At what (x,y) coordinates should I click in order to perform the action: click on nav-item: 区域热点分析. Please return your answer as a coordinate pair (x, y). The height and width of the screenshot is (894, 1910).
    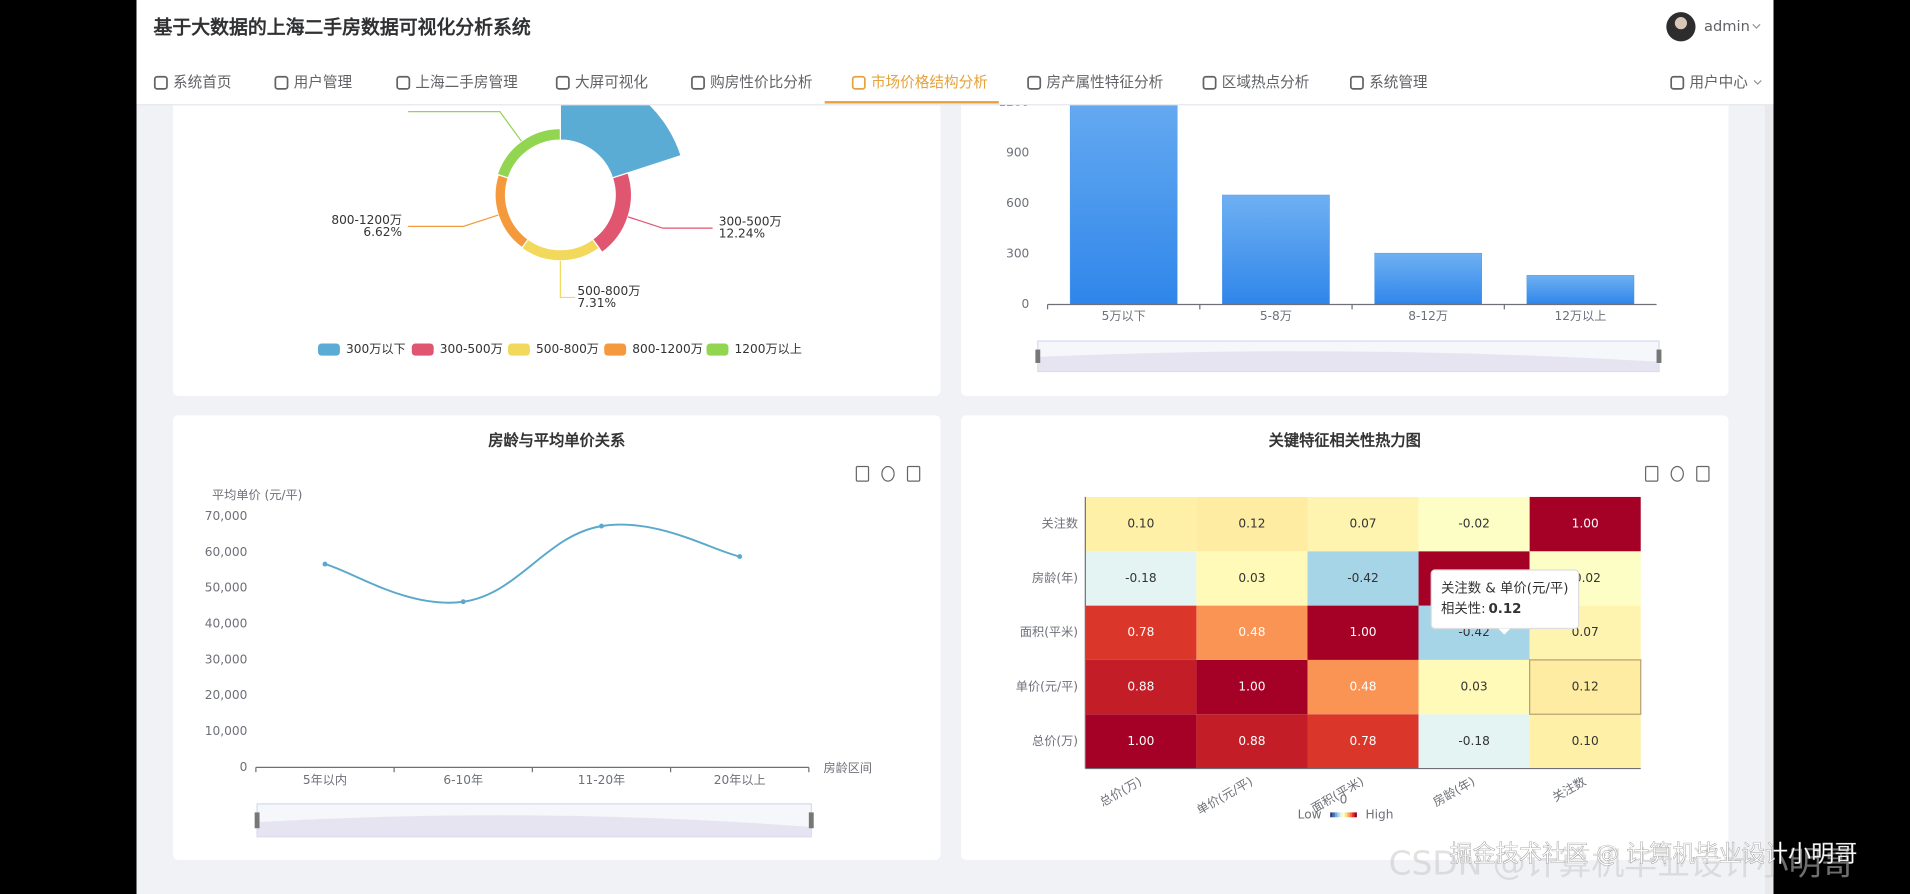
    Looking at the image, I should click on (1266, 82).